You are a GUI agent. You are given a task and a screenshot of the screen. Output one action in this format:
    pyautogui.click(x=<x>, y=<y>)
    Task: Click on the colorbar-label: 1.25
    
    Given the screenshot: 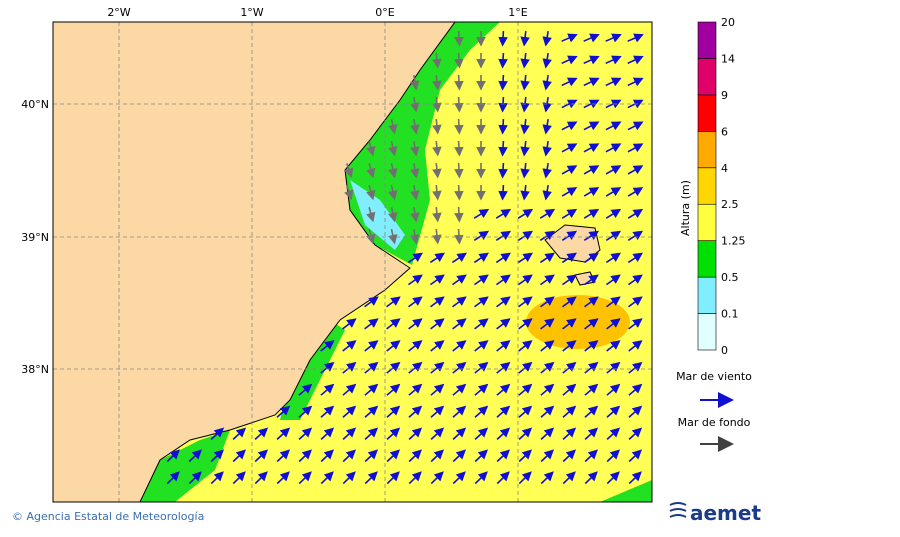 What is the action you would take?
    pyautogui.click(x=733, y=241)
    